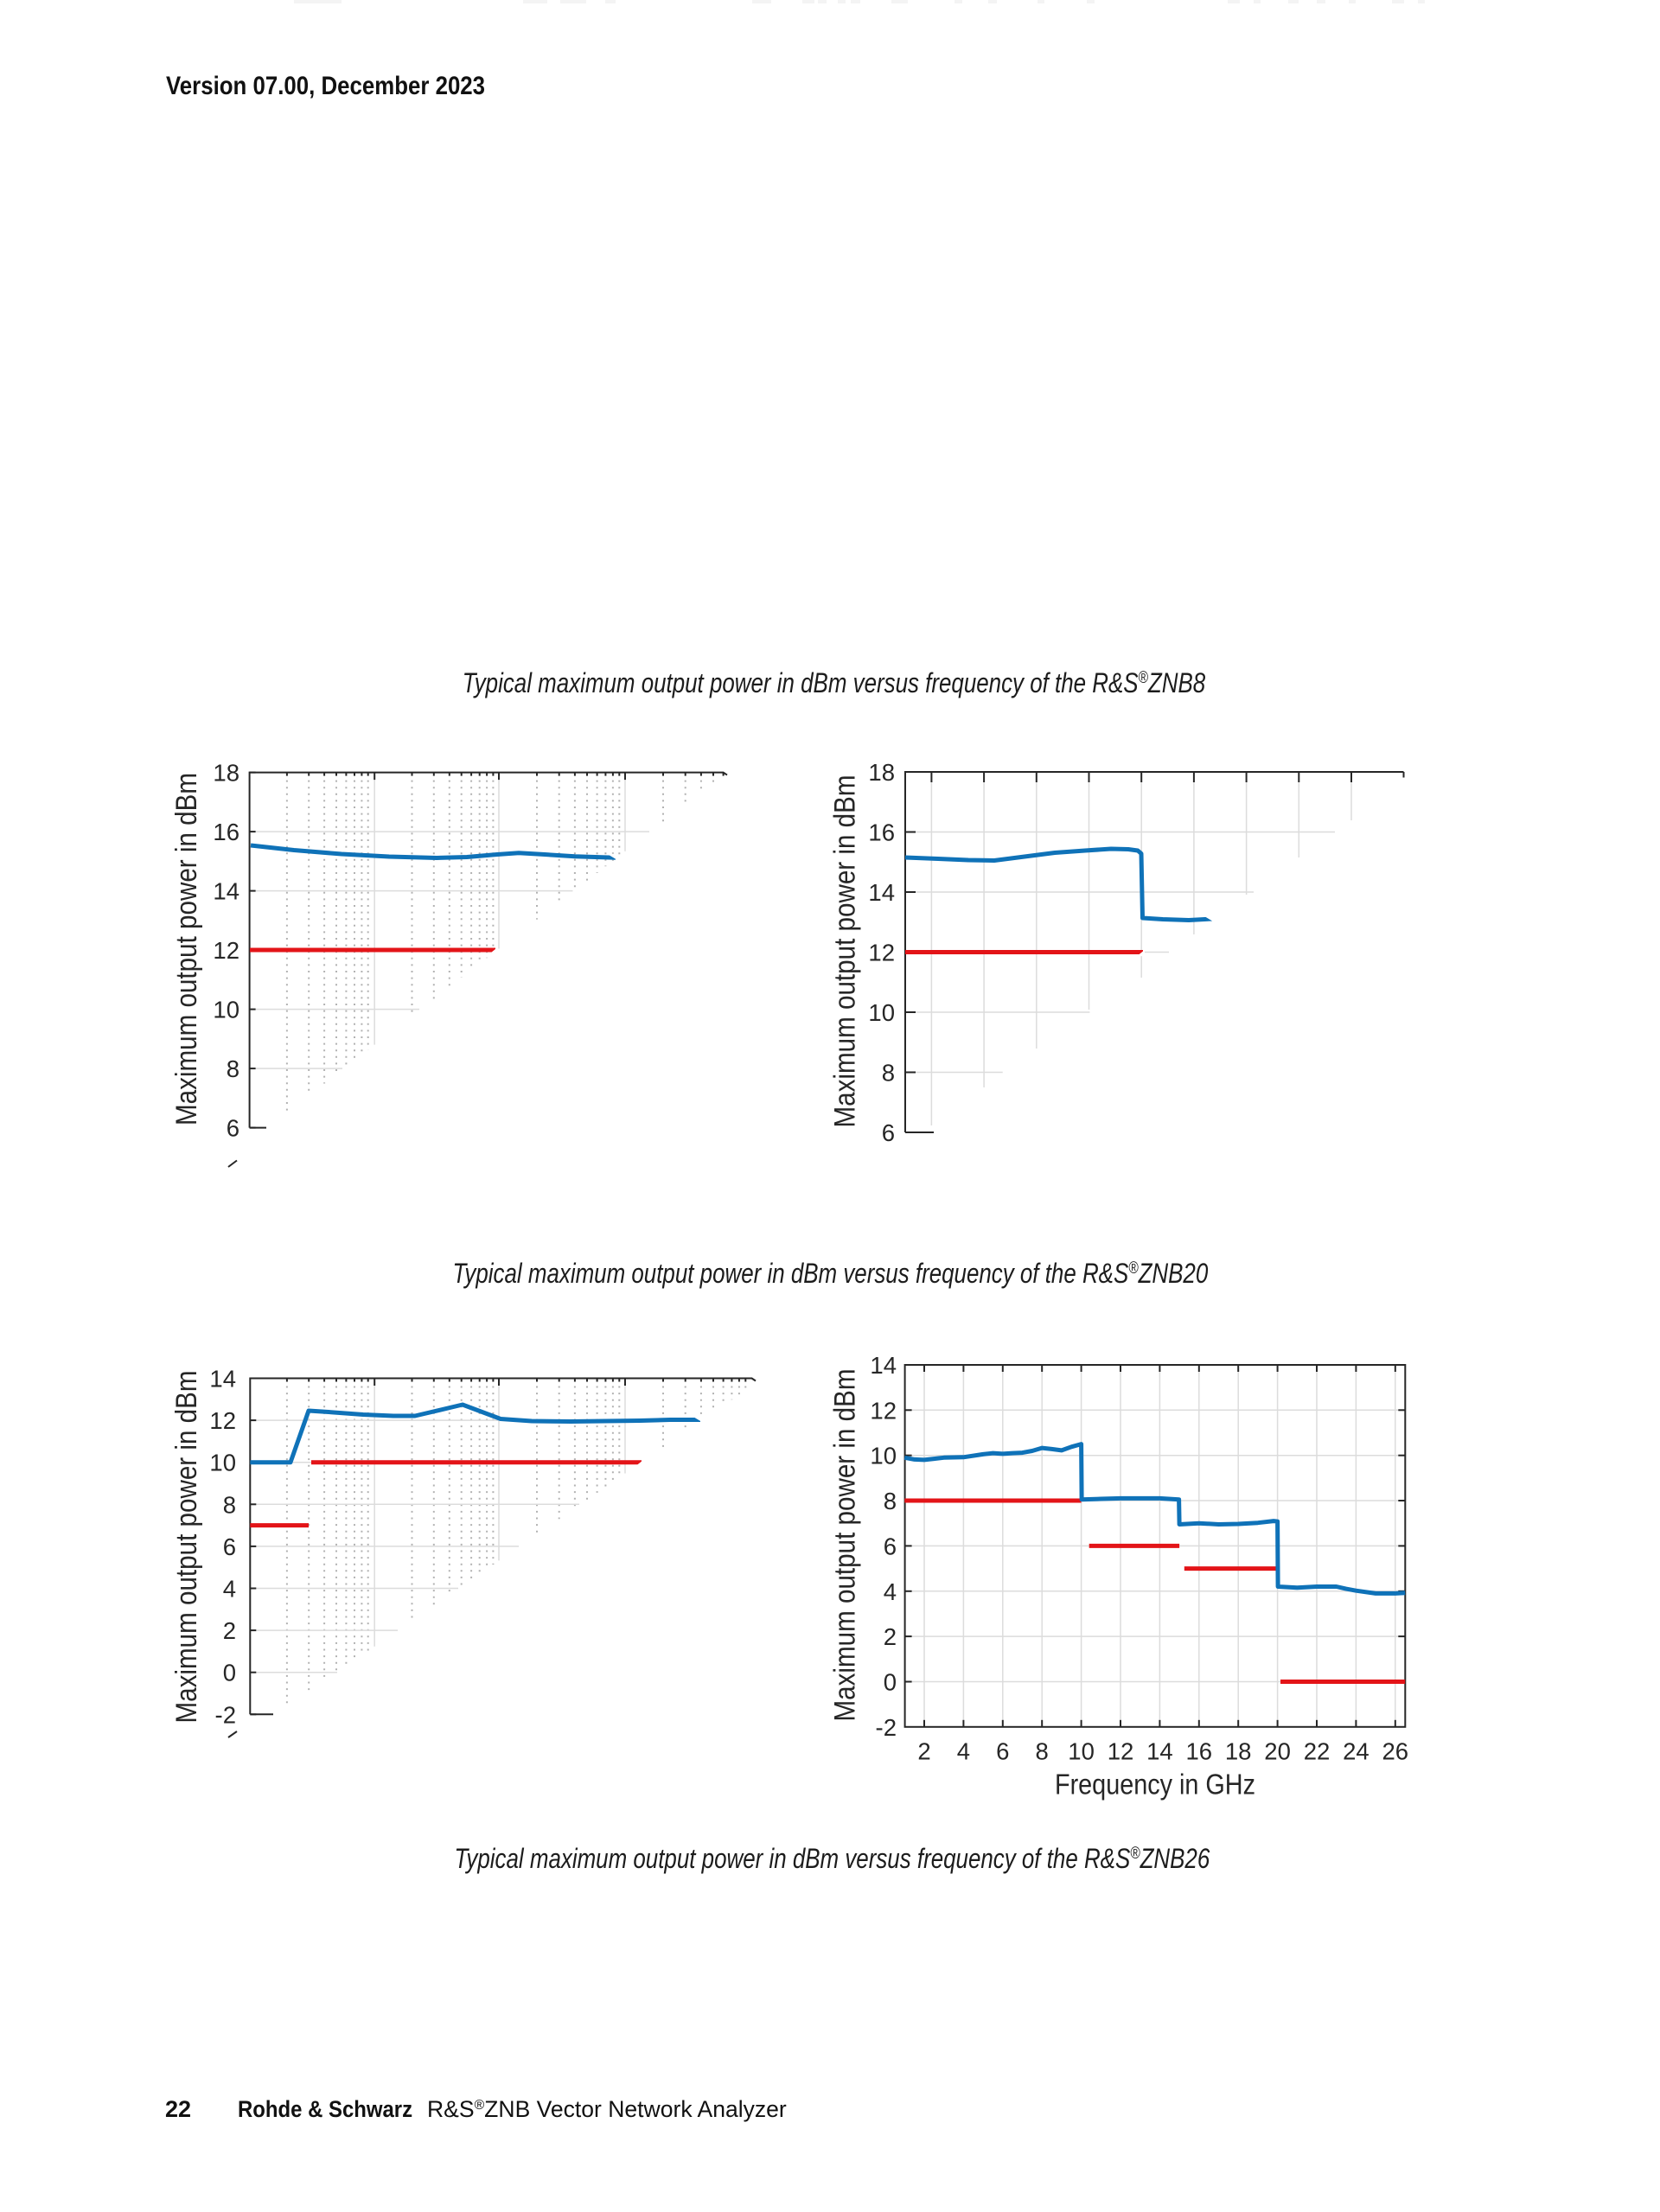 The image size is (1660, 2212). Describe the element at coordinates (1277, 1751) in the screenshot. I see `svg-text: 20` at that location.